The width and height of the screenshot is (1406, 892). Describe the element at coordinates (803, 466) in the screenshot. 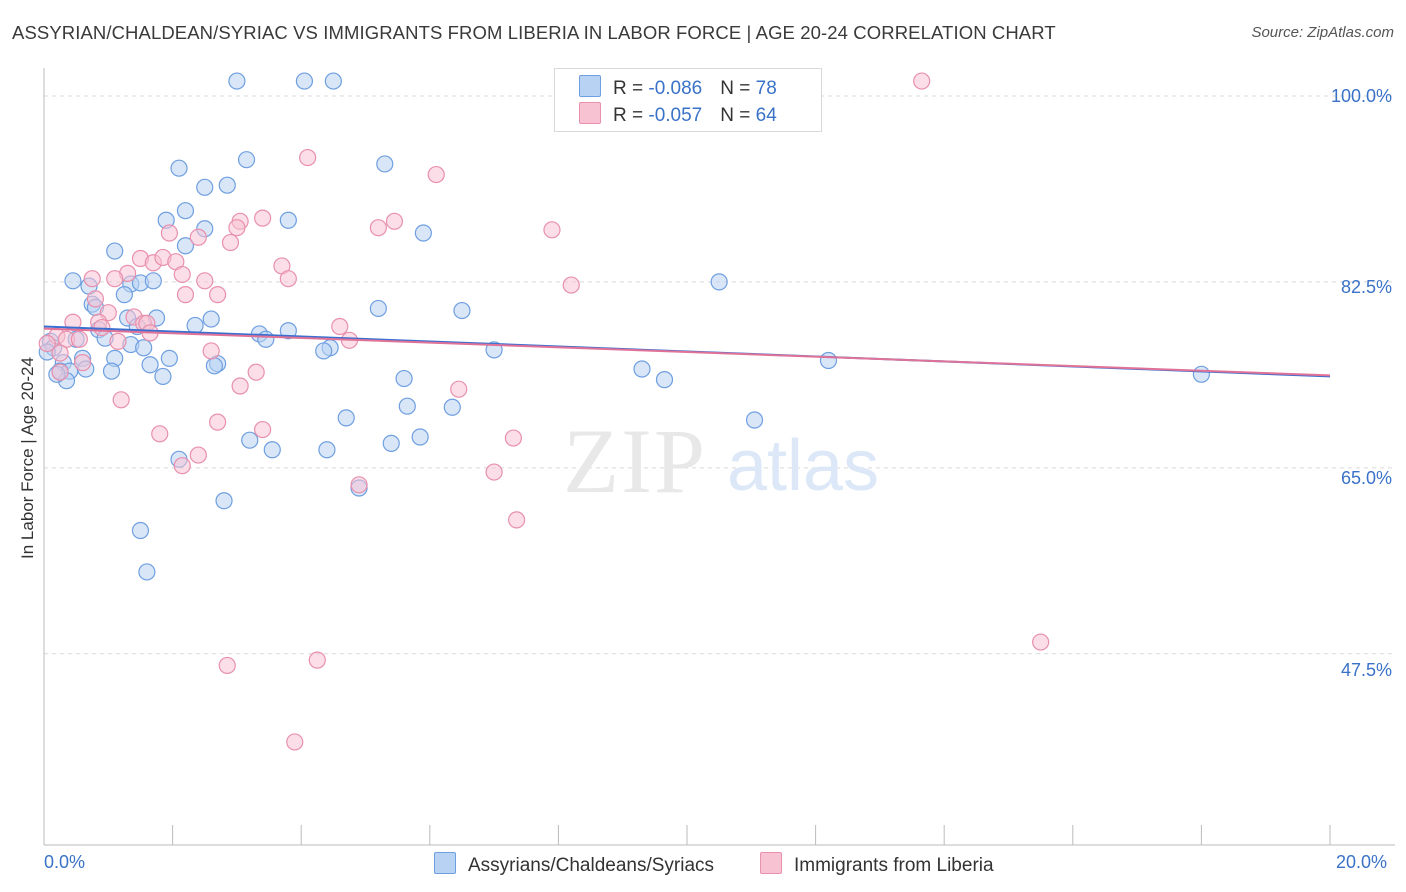

I see `watermark-atlas: atlas` at that location.